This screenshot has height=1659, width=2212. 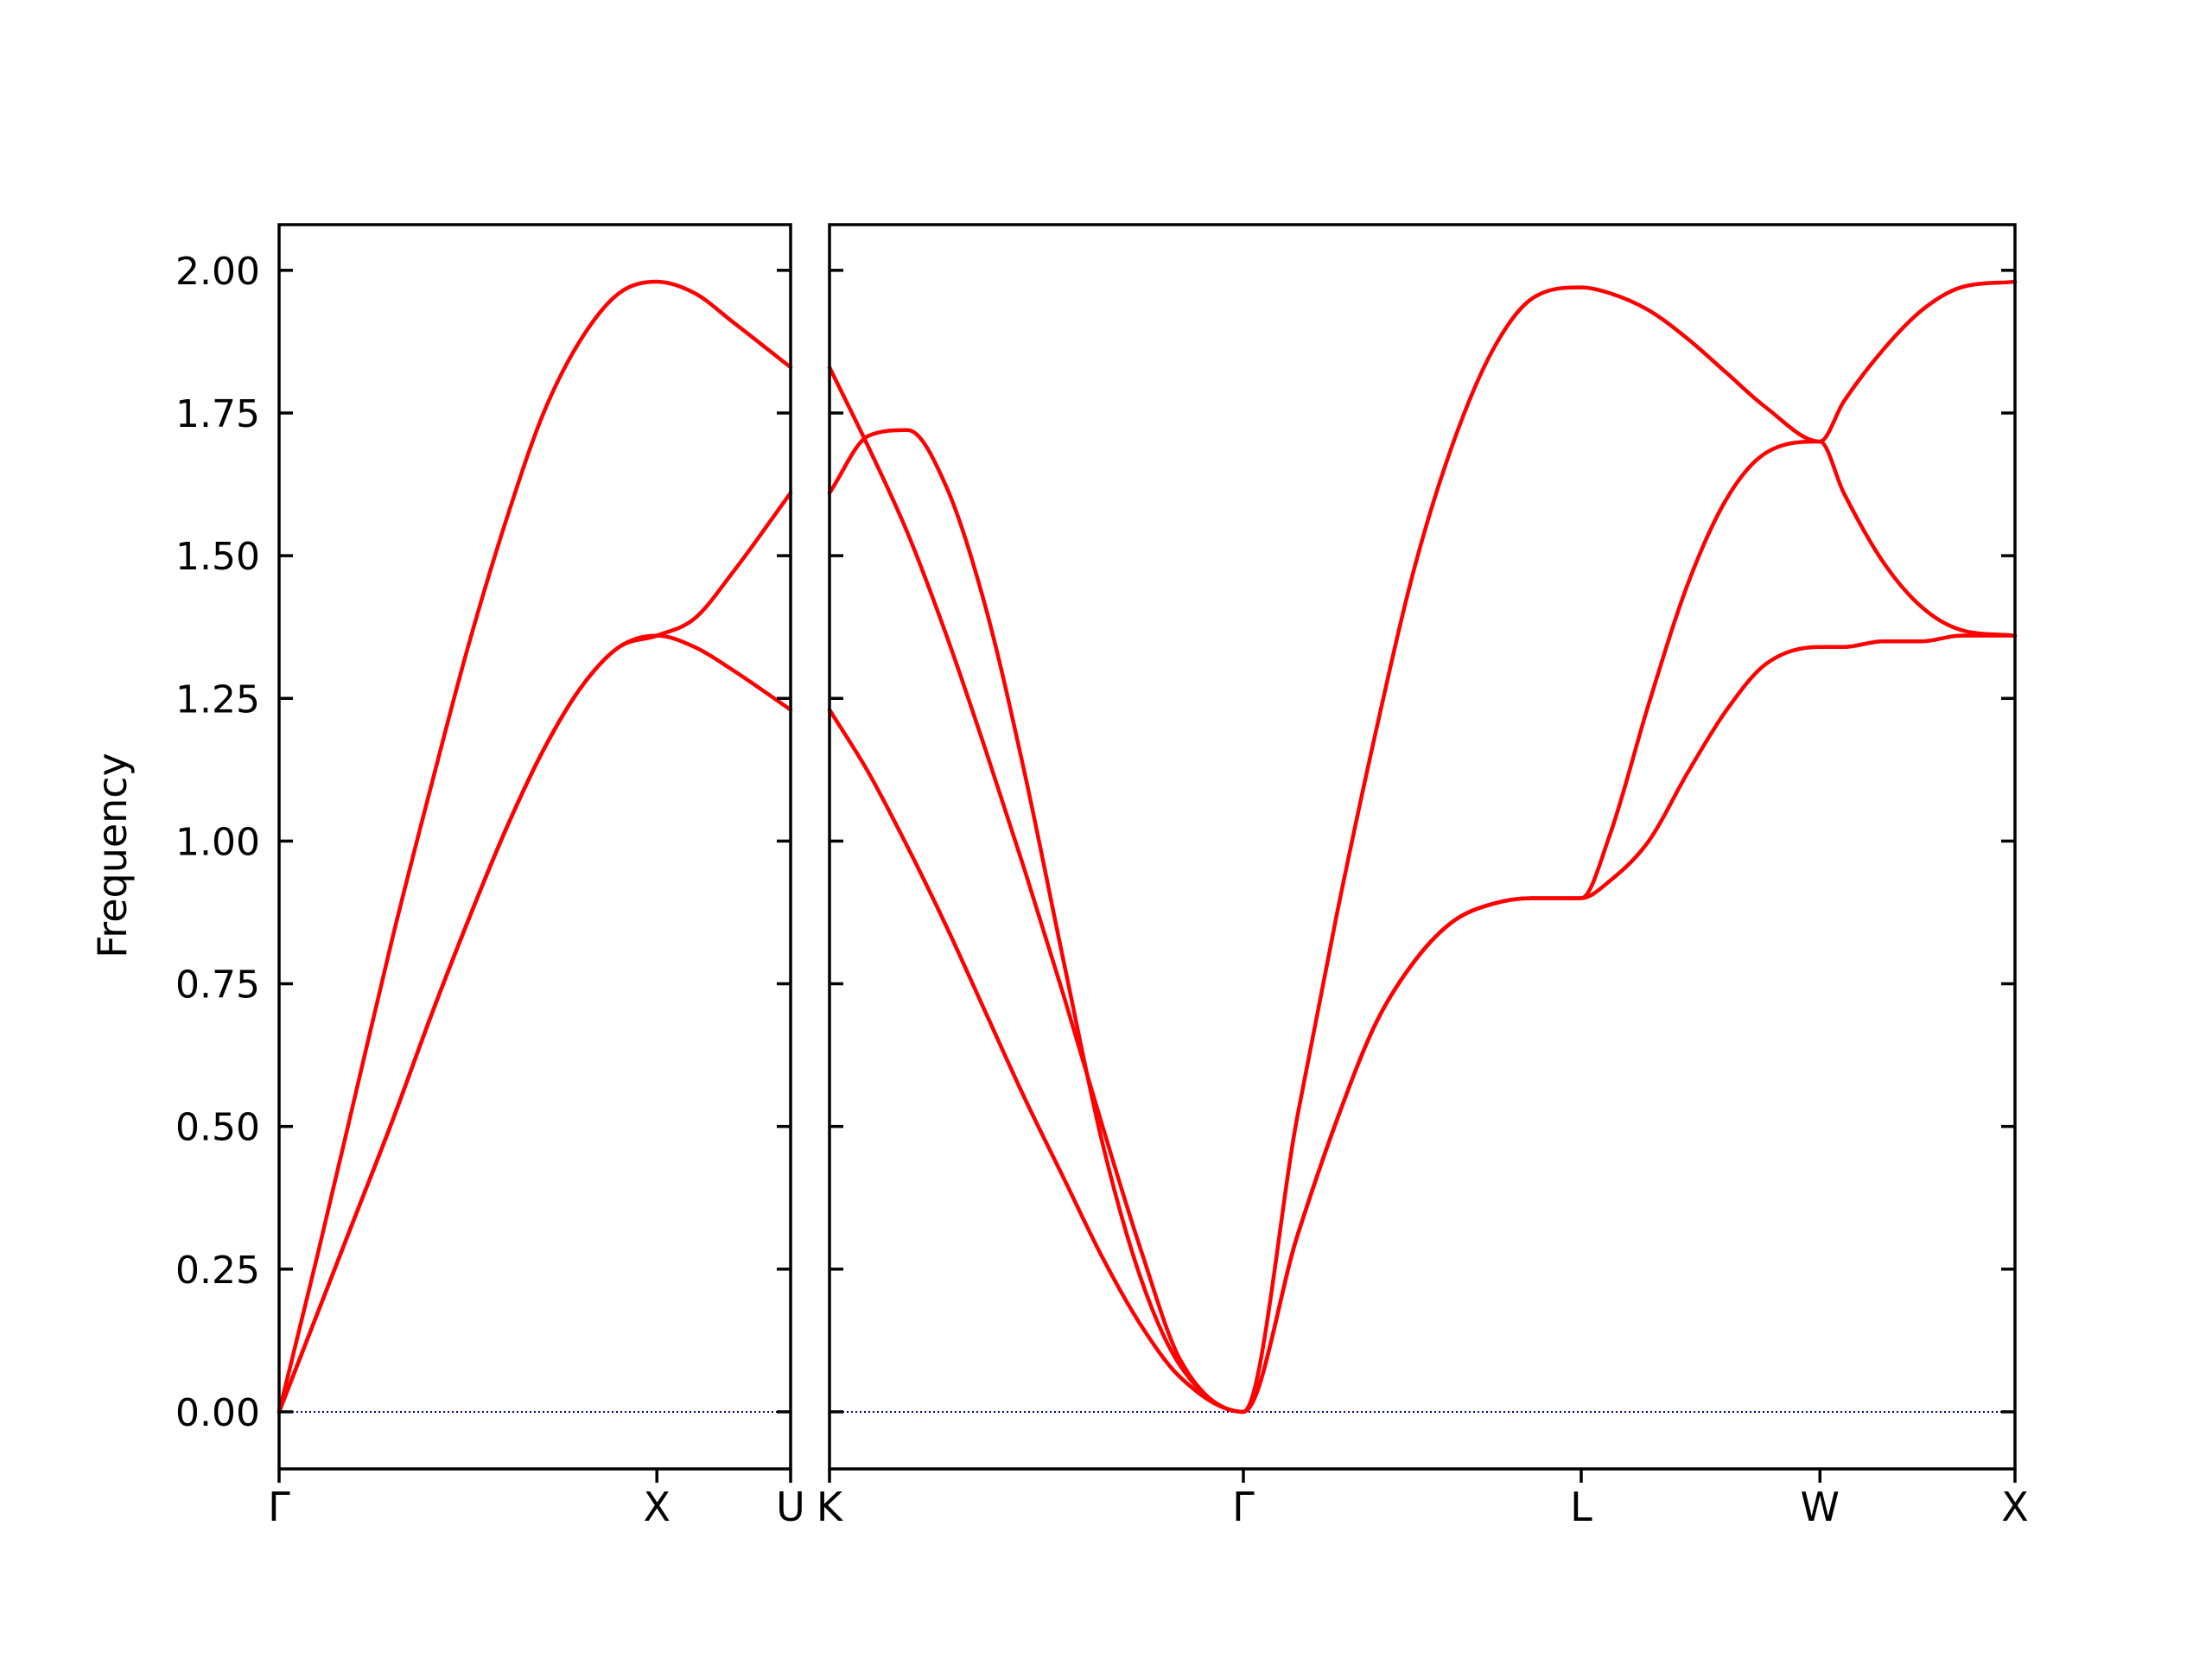 What do you see at coordinates (217, 272) in the screenshot?
I see `y-tick-label: 2.00` at bounding box center [217, 272].